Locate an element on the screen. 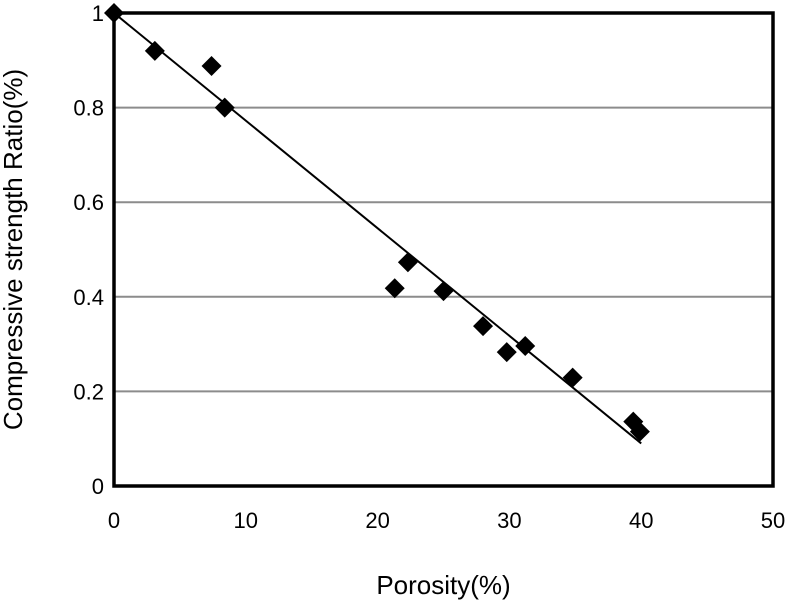  x-tick-label: 20 is located at coordinates (377, 520).